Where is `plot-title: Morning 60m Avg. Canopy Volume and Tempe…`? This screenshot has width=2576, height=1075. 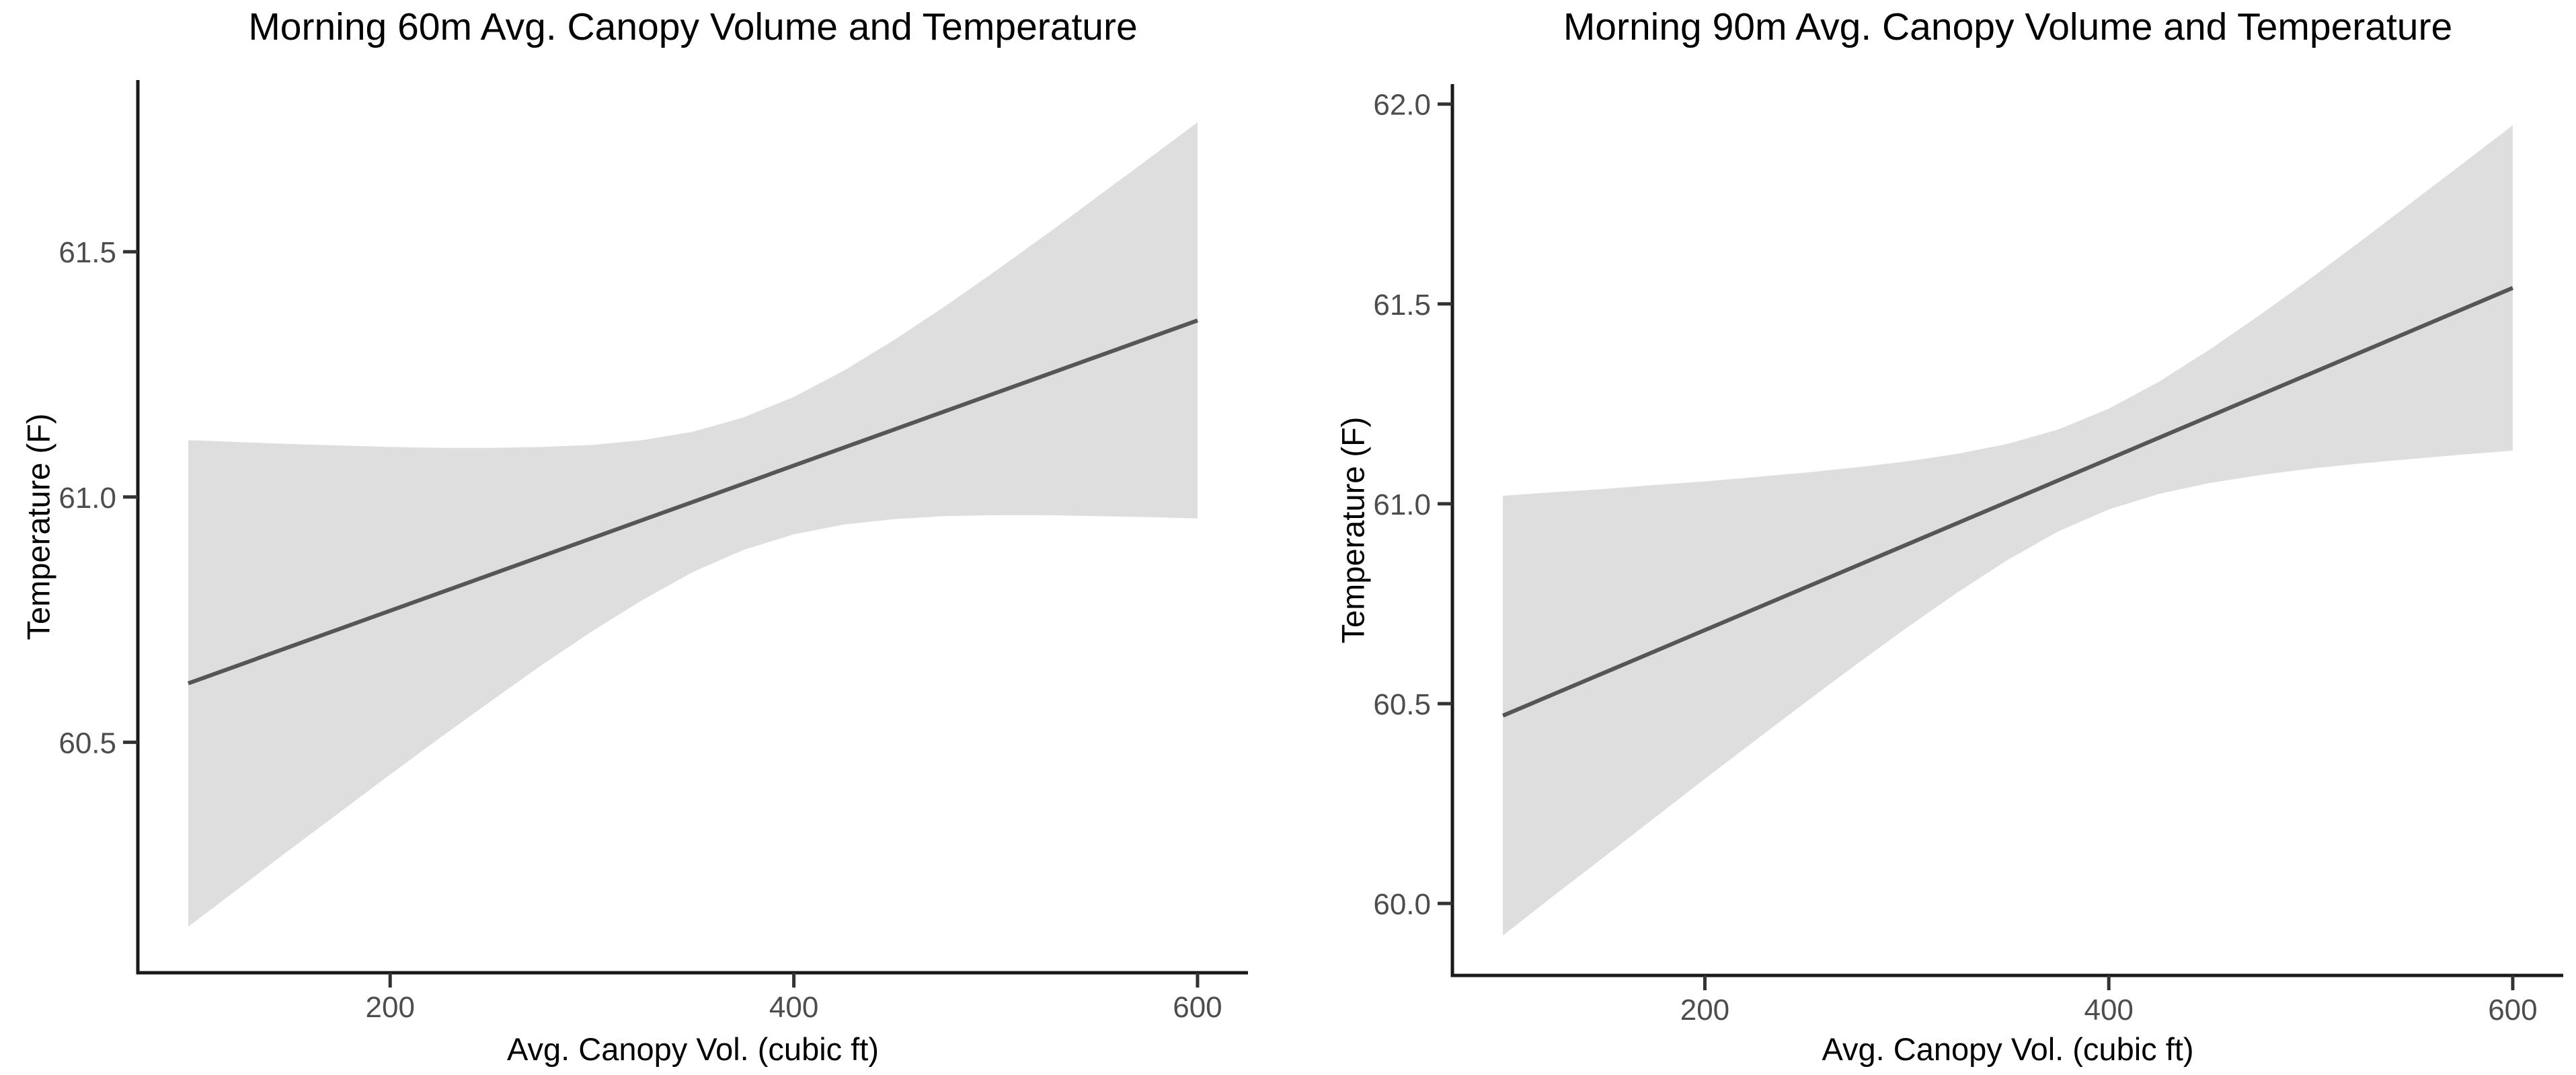 plot-title: Morning 60m Avg. Canopy Volume and Tempe… is located at coordinates (693, 26).